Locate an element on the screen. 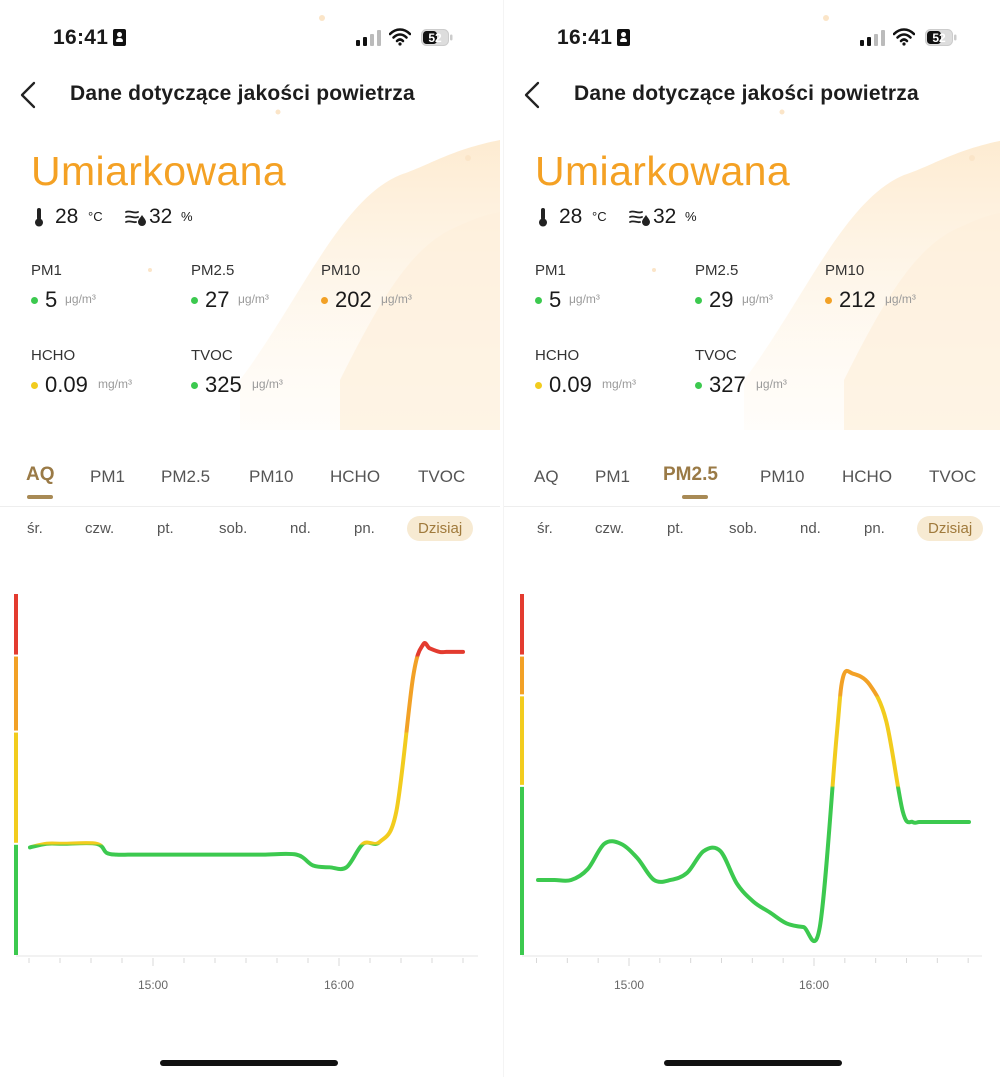 The height and width of the screenshot is (1077, 1000). active-tab-indicator is located at coordinates (695, 497).